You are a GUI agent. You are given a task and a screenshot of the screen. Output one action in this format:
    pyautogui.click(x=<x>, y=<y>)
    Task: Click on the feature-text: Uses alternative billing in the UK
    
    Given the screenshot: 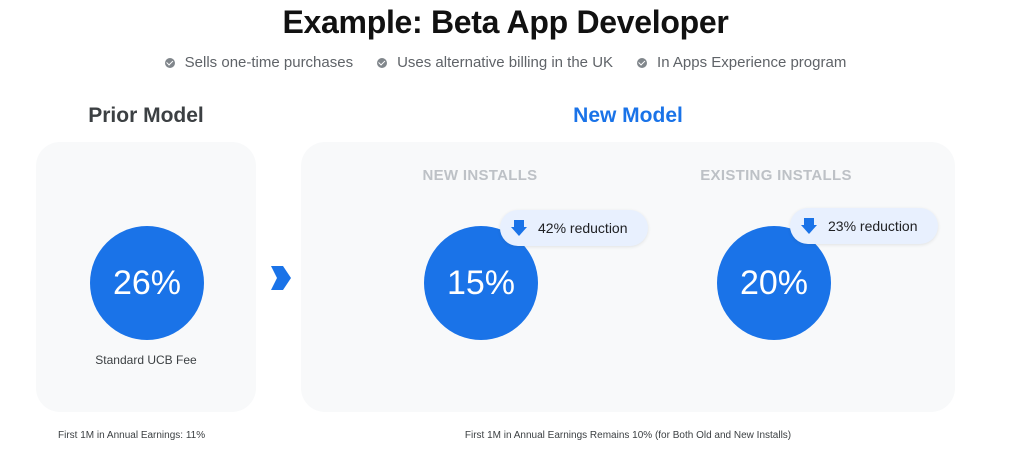 What is the action you would take?
    pyautogui.click(x=505, y=62)
    